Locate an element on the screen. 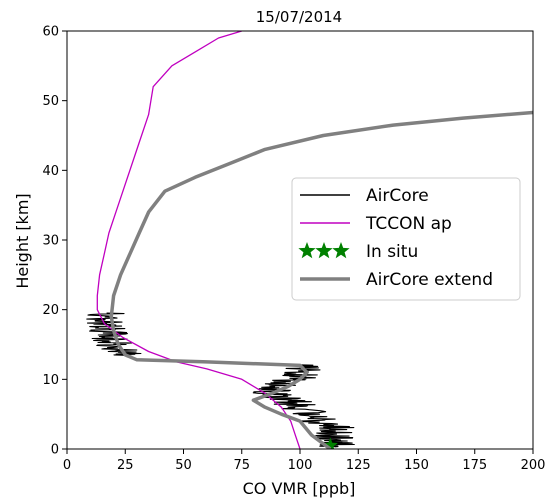 The width and height of the screenshot is (550, 498). legend-box is located at coordinates (406, 239).